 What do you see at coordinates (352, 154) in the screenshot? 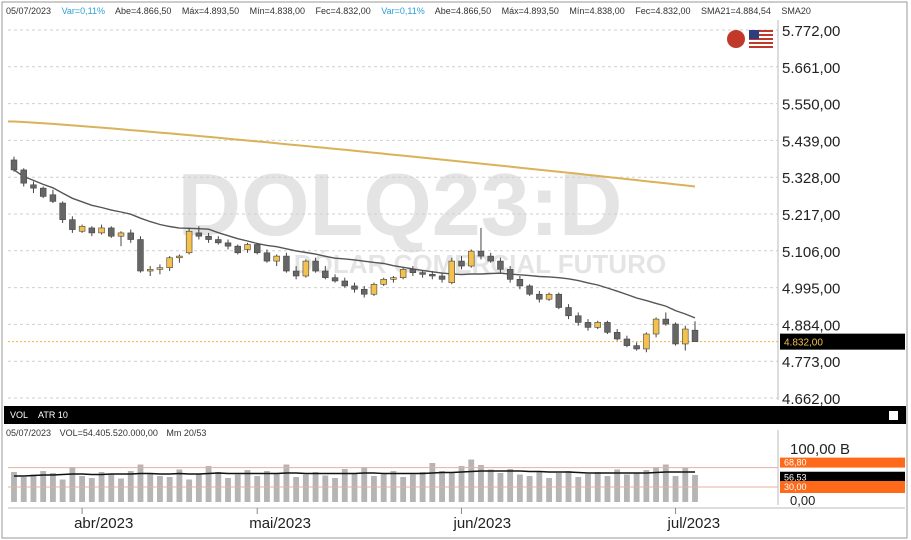
I see `sma-long-line` at bounding box center [352, 154].